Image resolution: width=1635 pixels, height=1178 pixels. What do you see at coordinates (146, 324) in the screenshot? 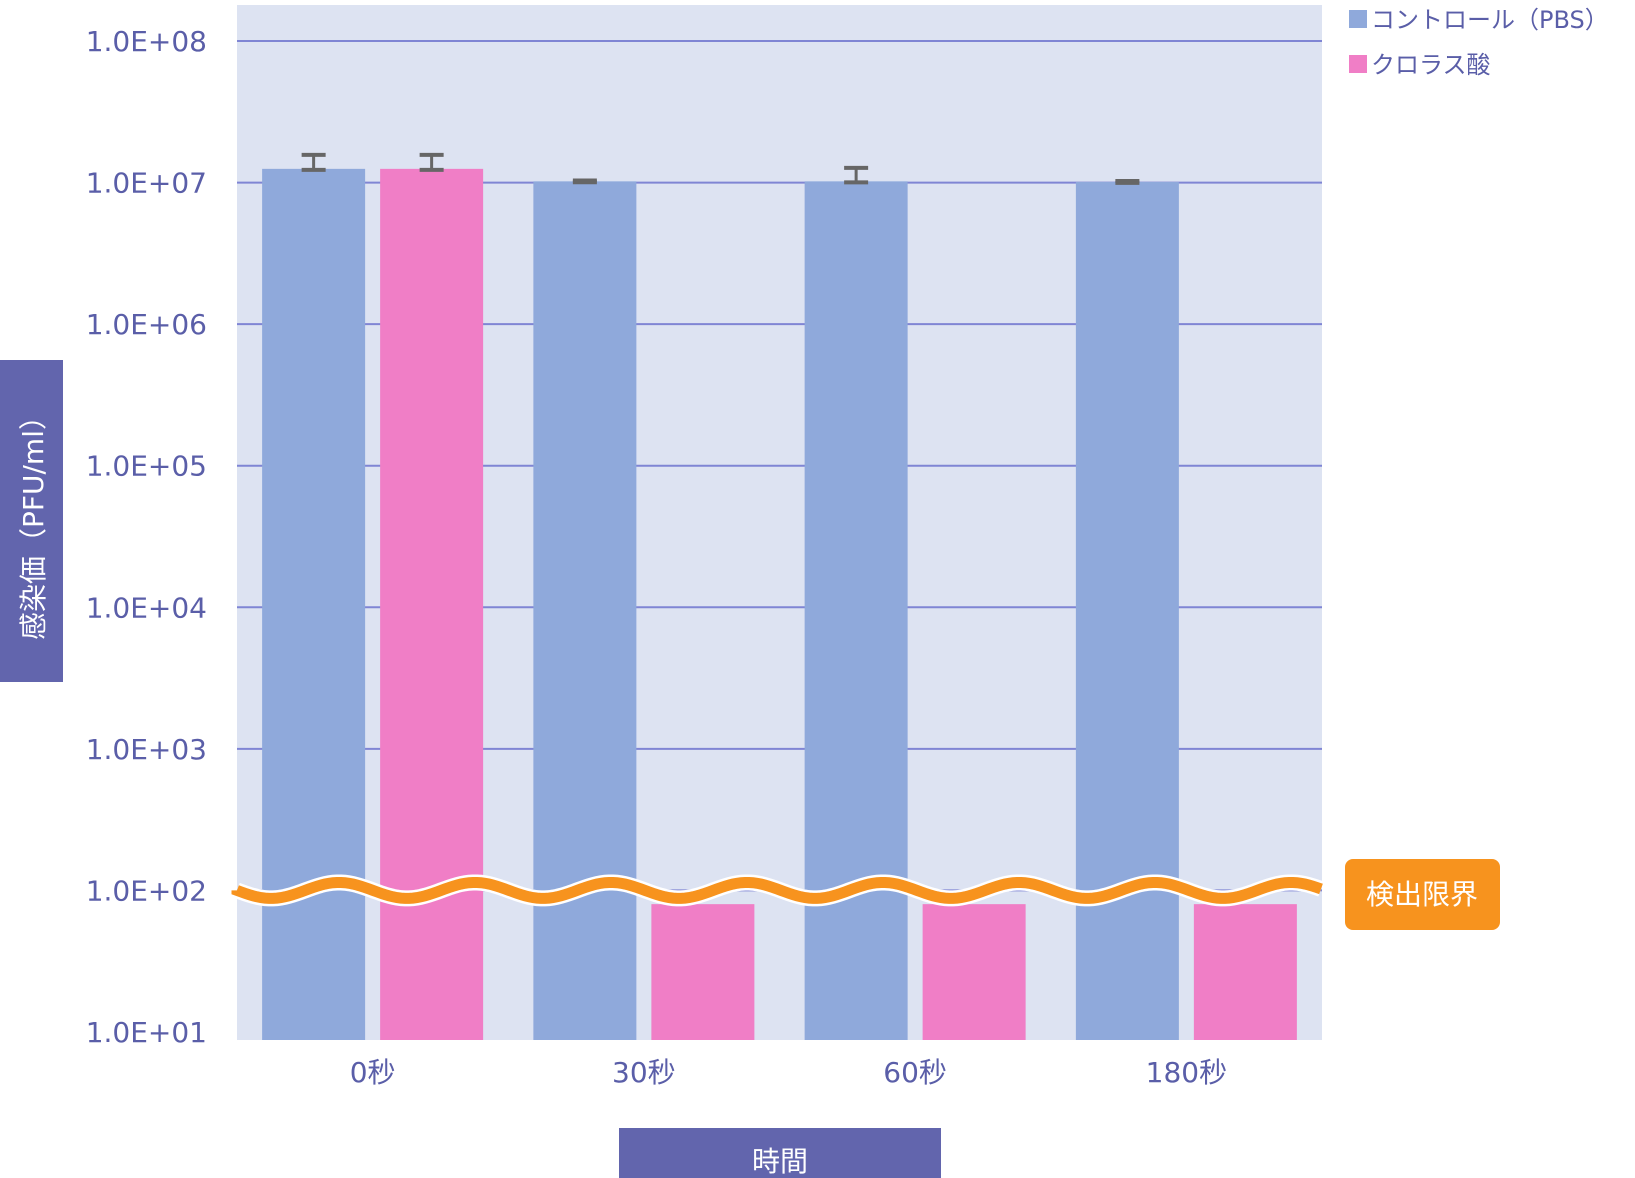
I see `y-tick-label: 1.0E+06` at bounding box center [146, 324].